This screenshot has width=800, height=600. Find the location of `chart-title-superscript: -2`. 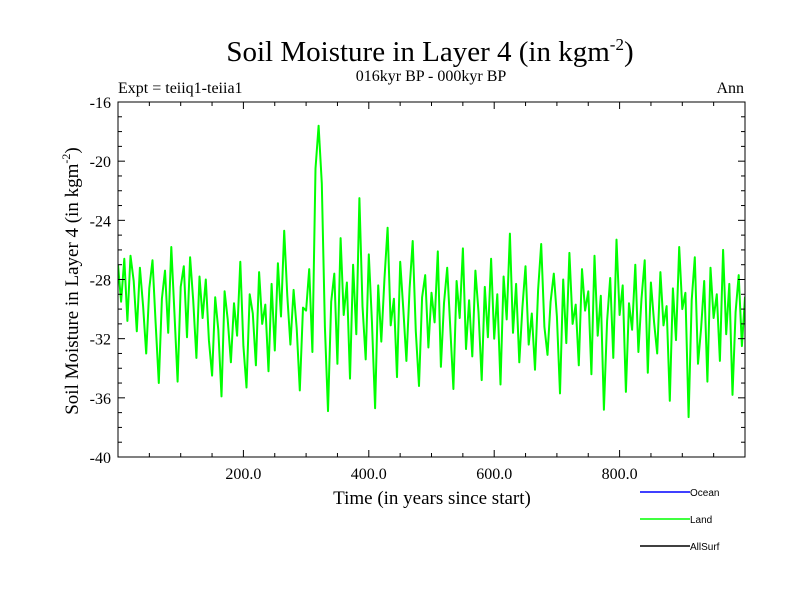

chart-title-superscript: -2 is located at coordinates (617, 44).